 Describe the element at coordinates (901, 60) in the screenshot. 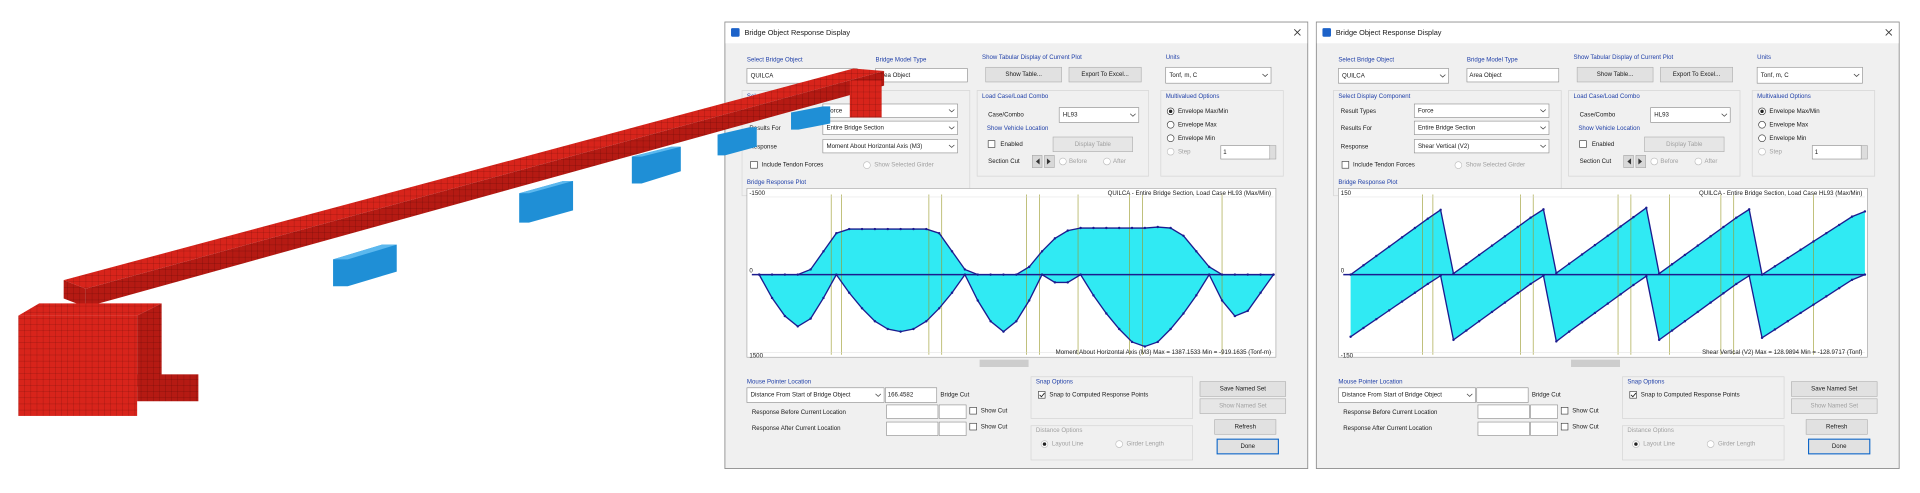

I see `group-label: Bridge Model Type` at that location.